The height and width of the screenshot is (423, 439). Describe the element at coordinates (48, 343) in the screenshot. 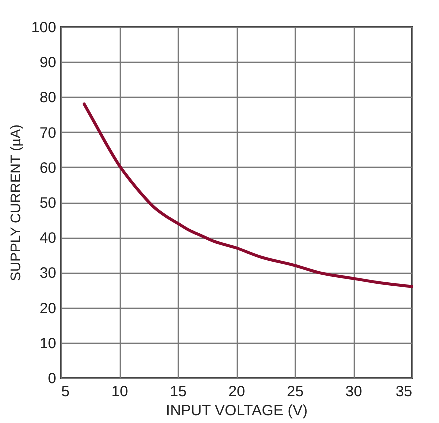

I see `y-tick-label: 10` at that location.